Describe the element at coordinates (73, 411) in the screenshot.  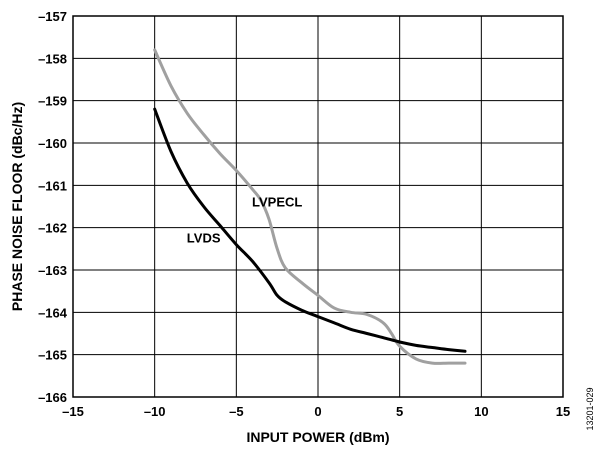
I see `x-tick-label: –15` at that location.